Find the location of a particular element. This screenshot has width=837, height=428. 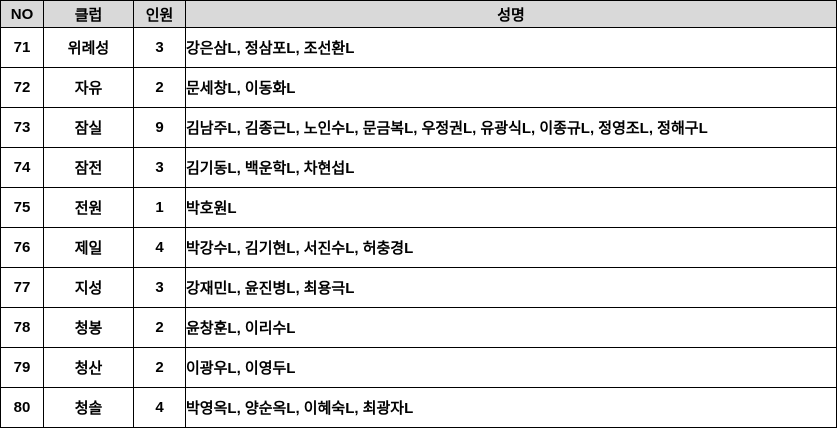

cell-no: 79 is located at coordinates (22, 367).